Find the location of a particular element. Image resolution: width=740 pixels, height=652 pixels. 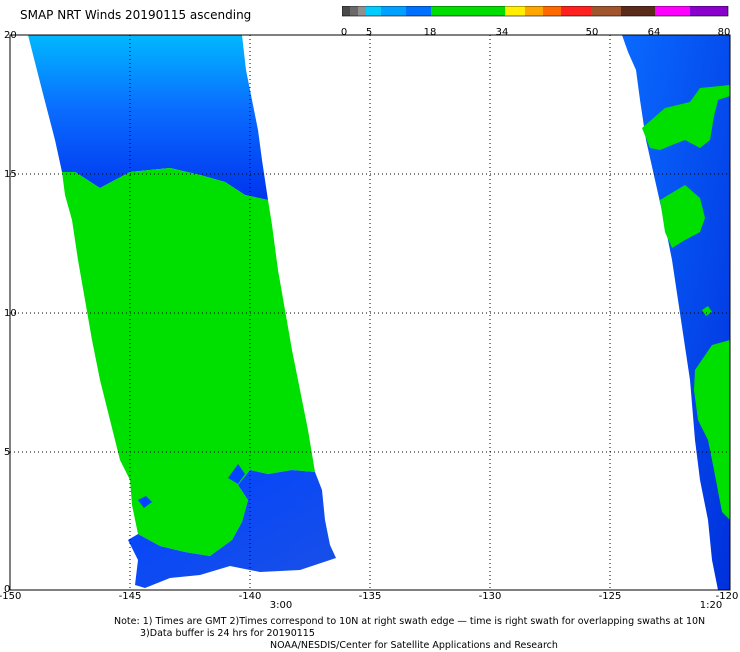

y-tick-label: 10 is located at coordinates (10, 313).